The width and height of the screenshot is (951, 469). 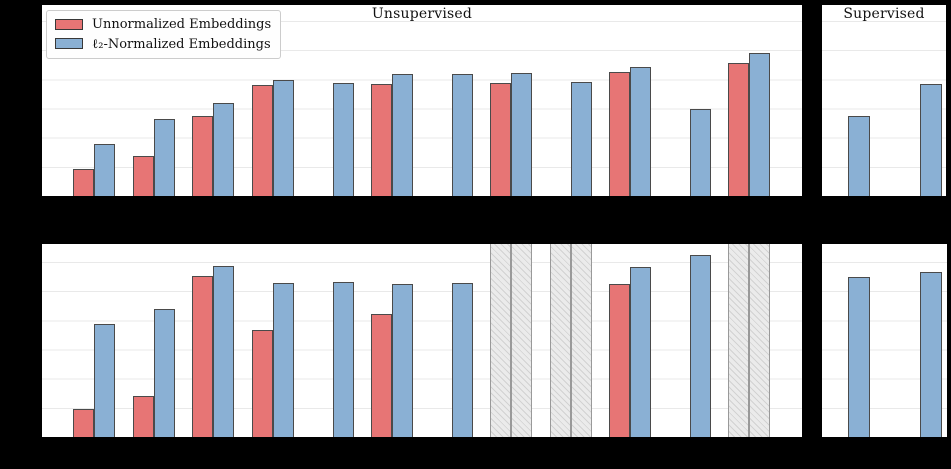 What do you see at coordinates (69, 43) in the screenshot?
I see `l2-normalized-swatch-icon` at bounding box center [69, 43].